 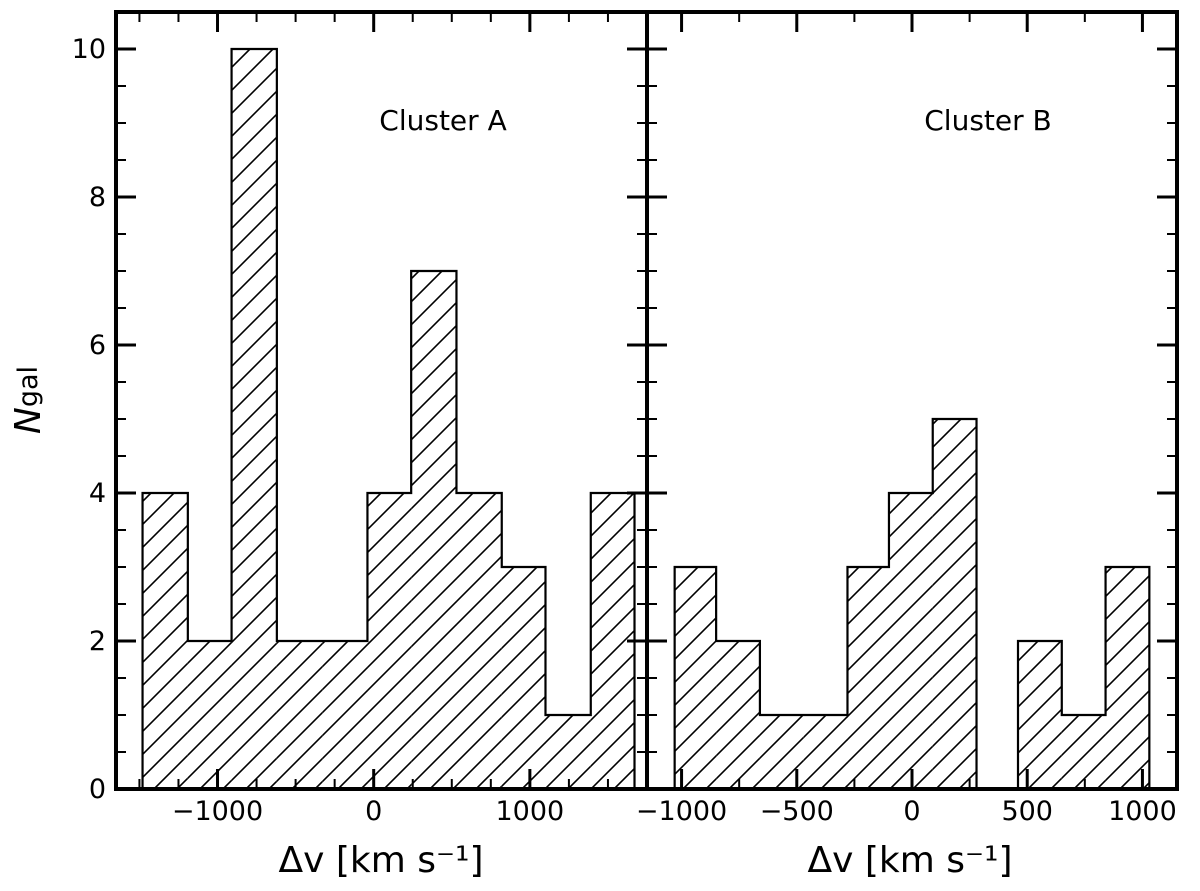 What do you see at coordinates (97, 197) in the screenshot?
I see `y-tick-label: 8` at bounding box center [97, 197].